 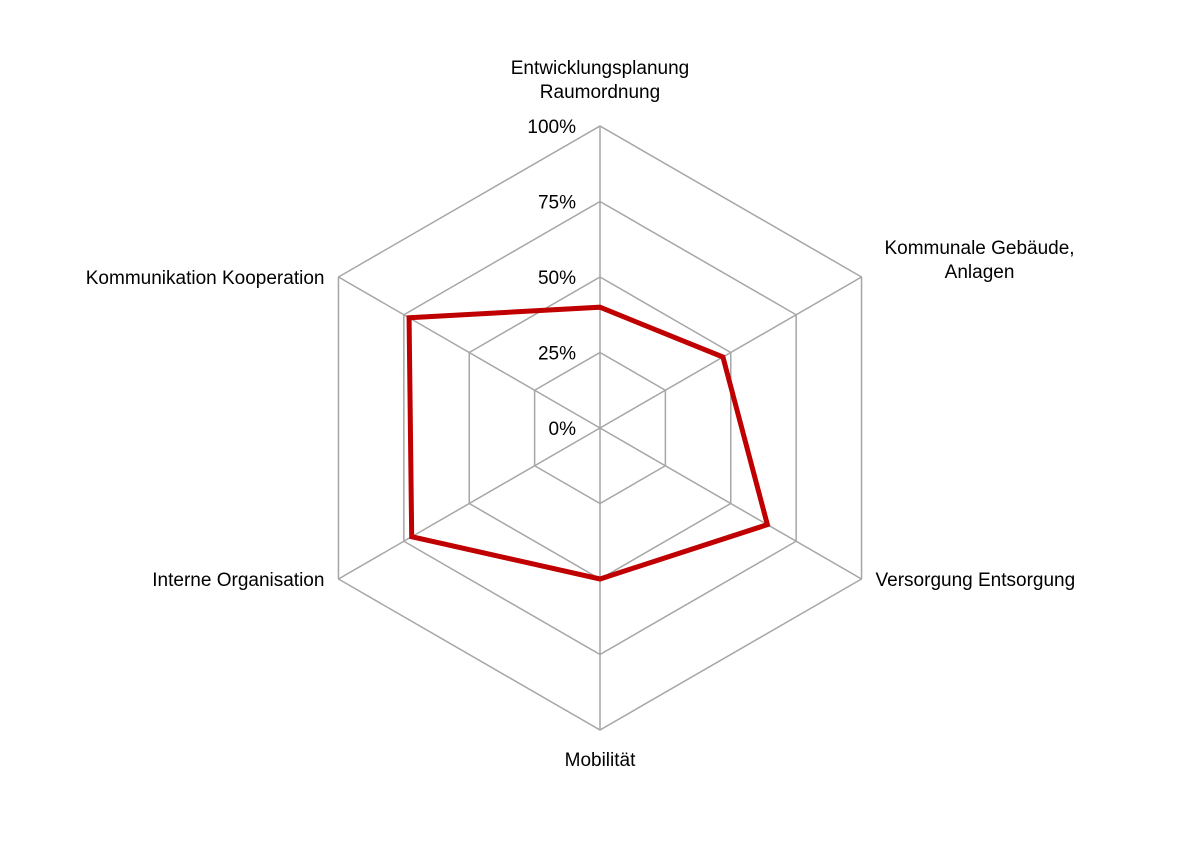 I want to click on category-label-1: Kommunale Gebäude, Anlagen, so click(x=979, y=260).